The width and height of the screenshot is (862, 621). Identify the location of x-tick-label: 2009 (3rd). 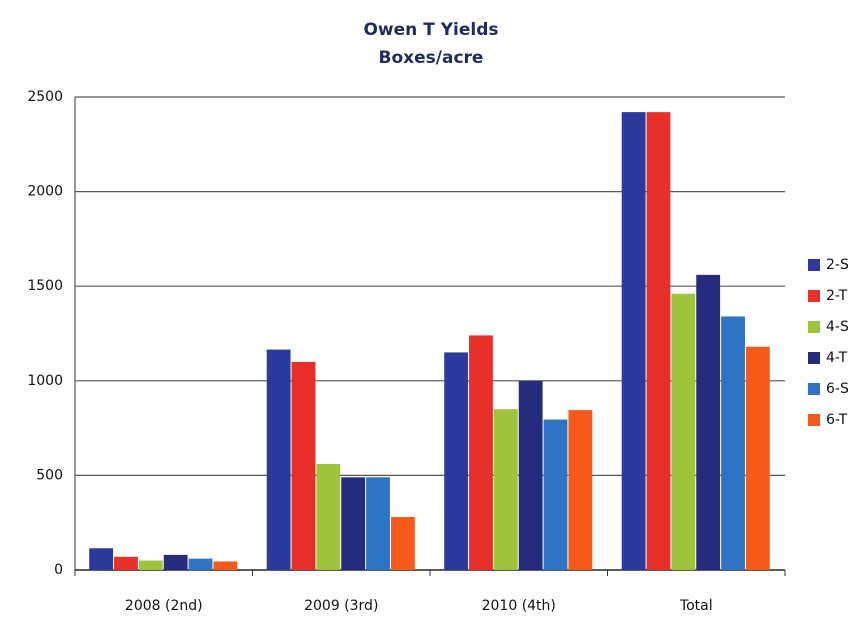
(341, 606).